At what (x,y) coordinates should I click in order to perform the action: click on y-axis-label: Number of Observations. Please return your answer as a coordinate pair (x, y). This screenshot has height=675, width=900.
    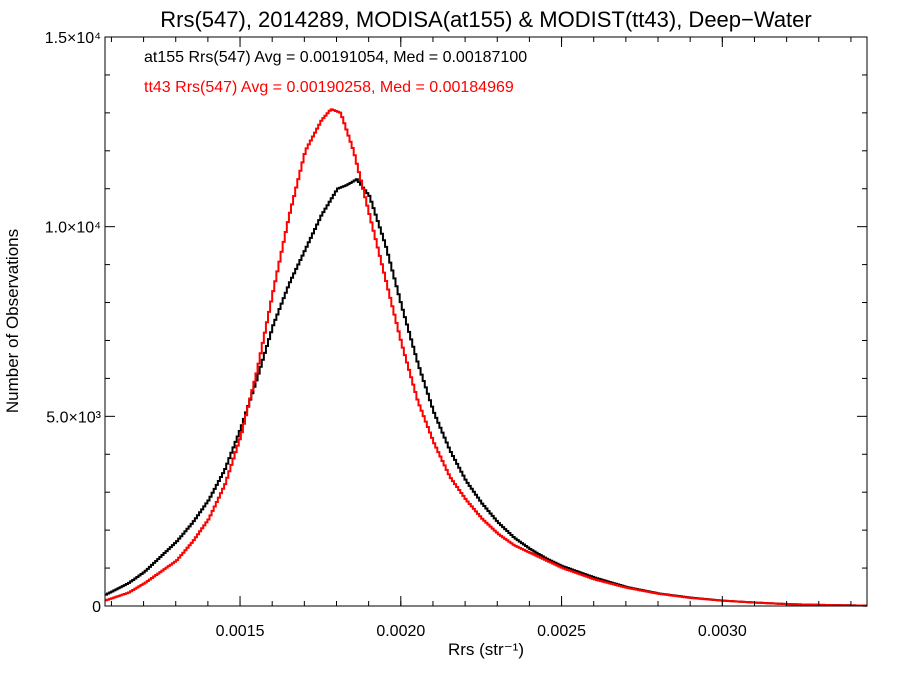
    Looking at the image, I should click on (12, 321).